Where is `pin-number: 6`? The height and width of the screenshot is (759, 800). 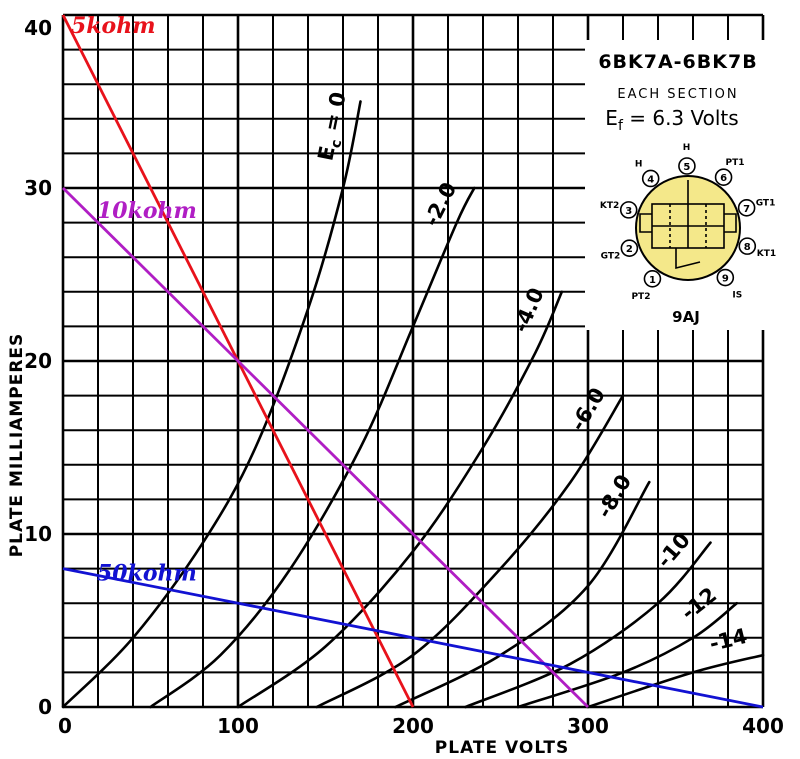 pin-number: 6 is located at coordinates (723, 178).